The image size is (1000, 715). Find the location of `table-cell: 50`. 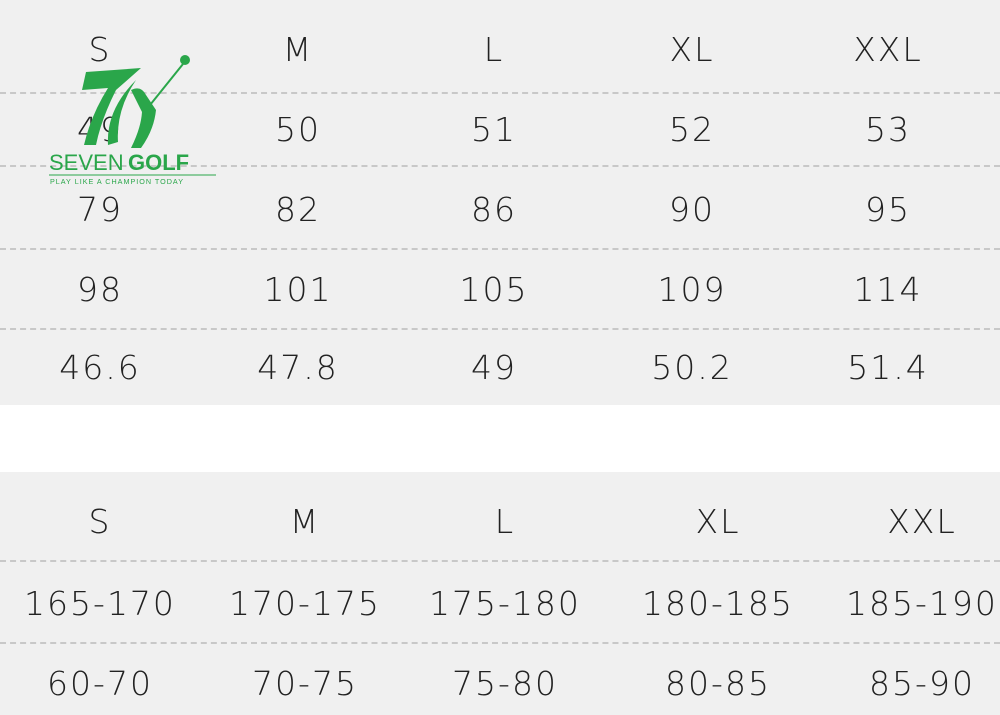

table-cell: 50 is located at coordinates (298, 129).